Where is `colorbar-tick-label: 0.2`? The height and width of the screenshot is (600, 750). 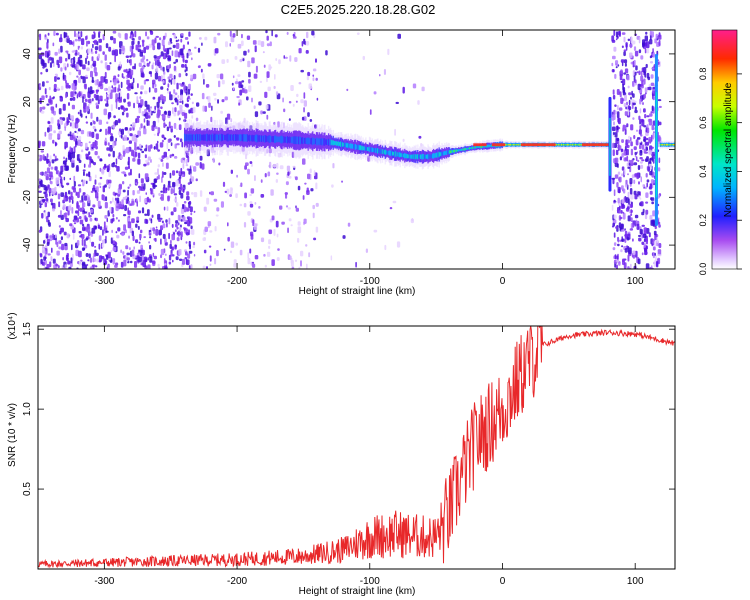
colorbar-tick-label: 0.2 is located at coordinates (703, 220).